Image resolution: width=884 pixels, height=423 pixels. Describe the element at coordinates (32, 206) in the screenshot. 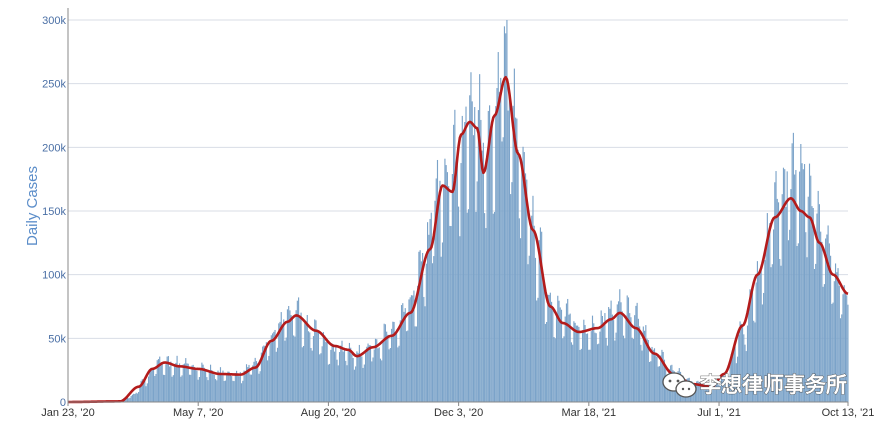

I see `y-axis-title: Daily Cases` at that location.